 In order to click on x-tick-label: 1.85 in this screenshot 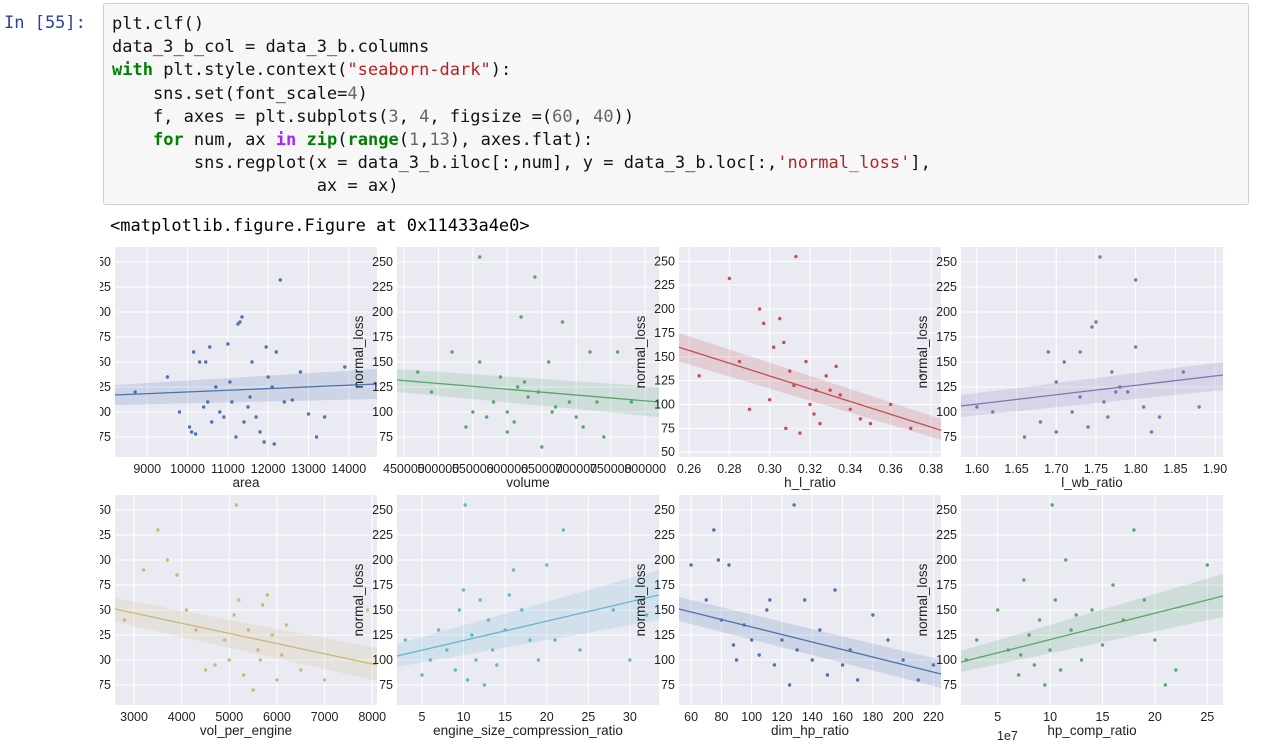, I will do `click(1175, 469)`.